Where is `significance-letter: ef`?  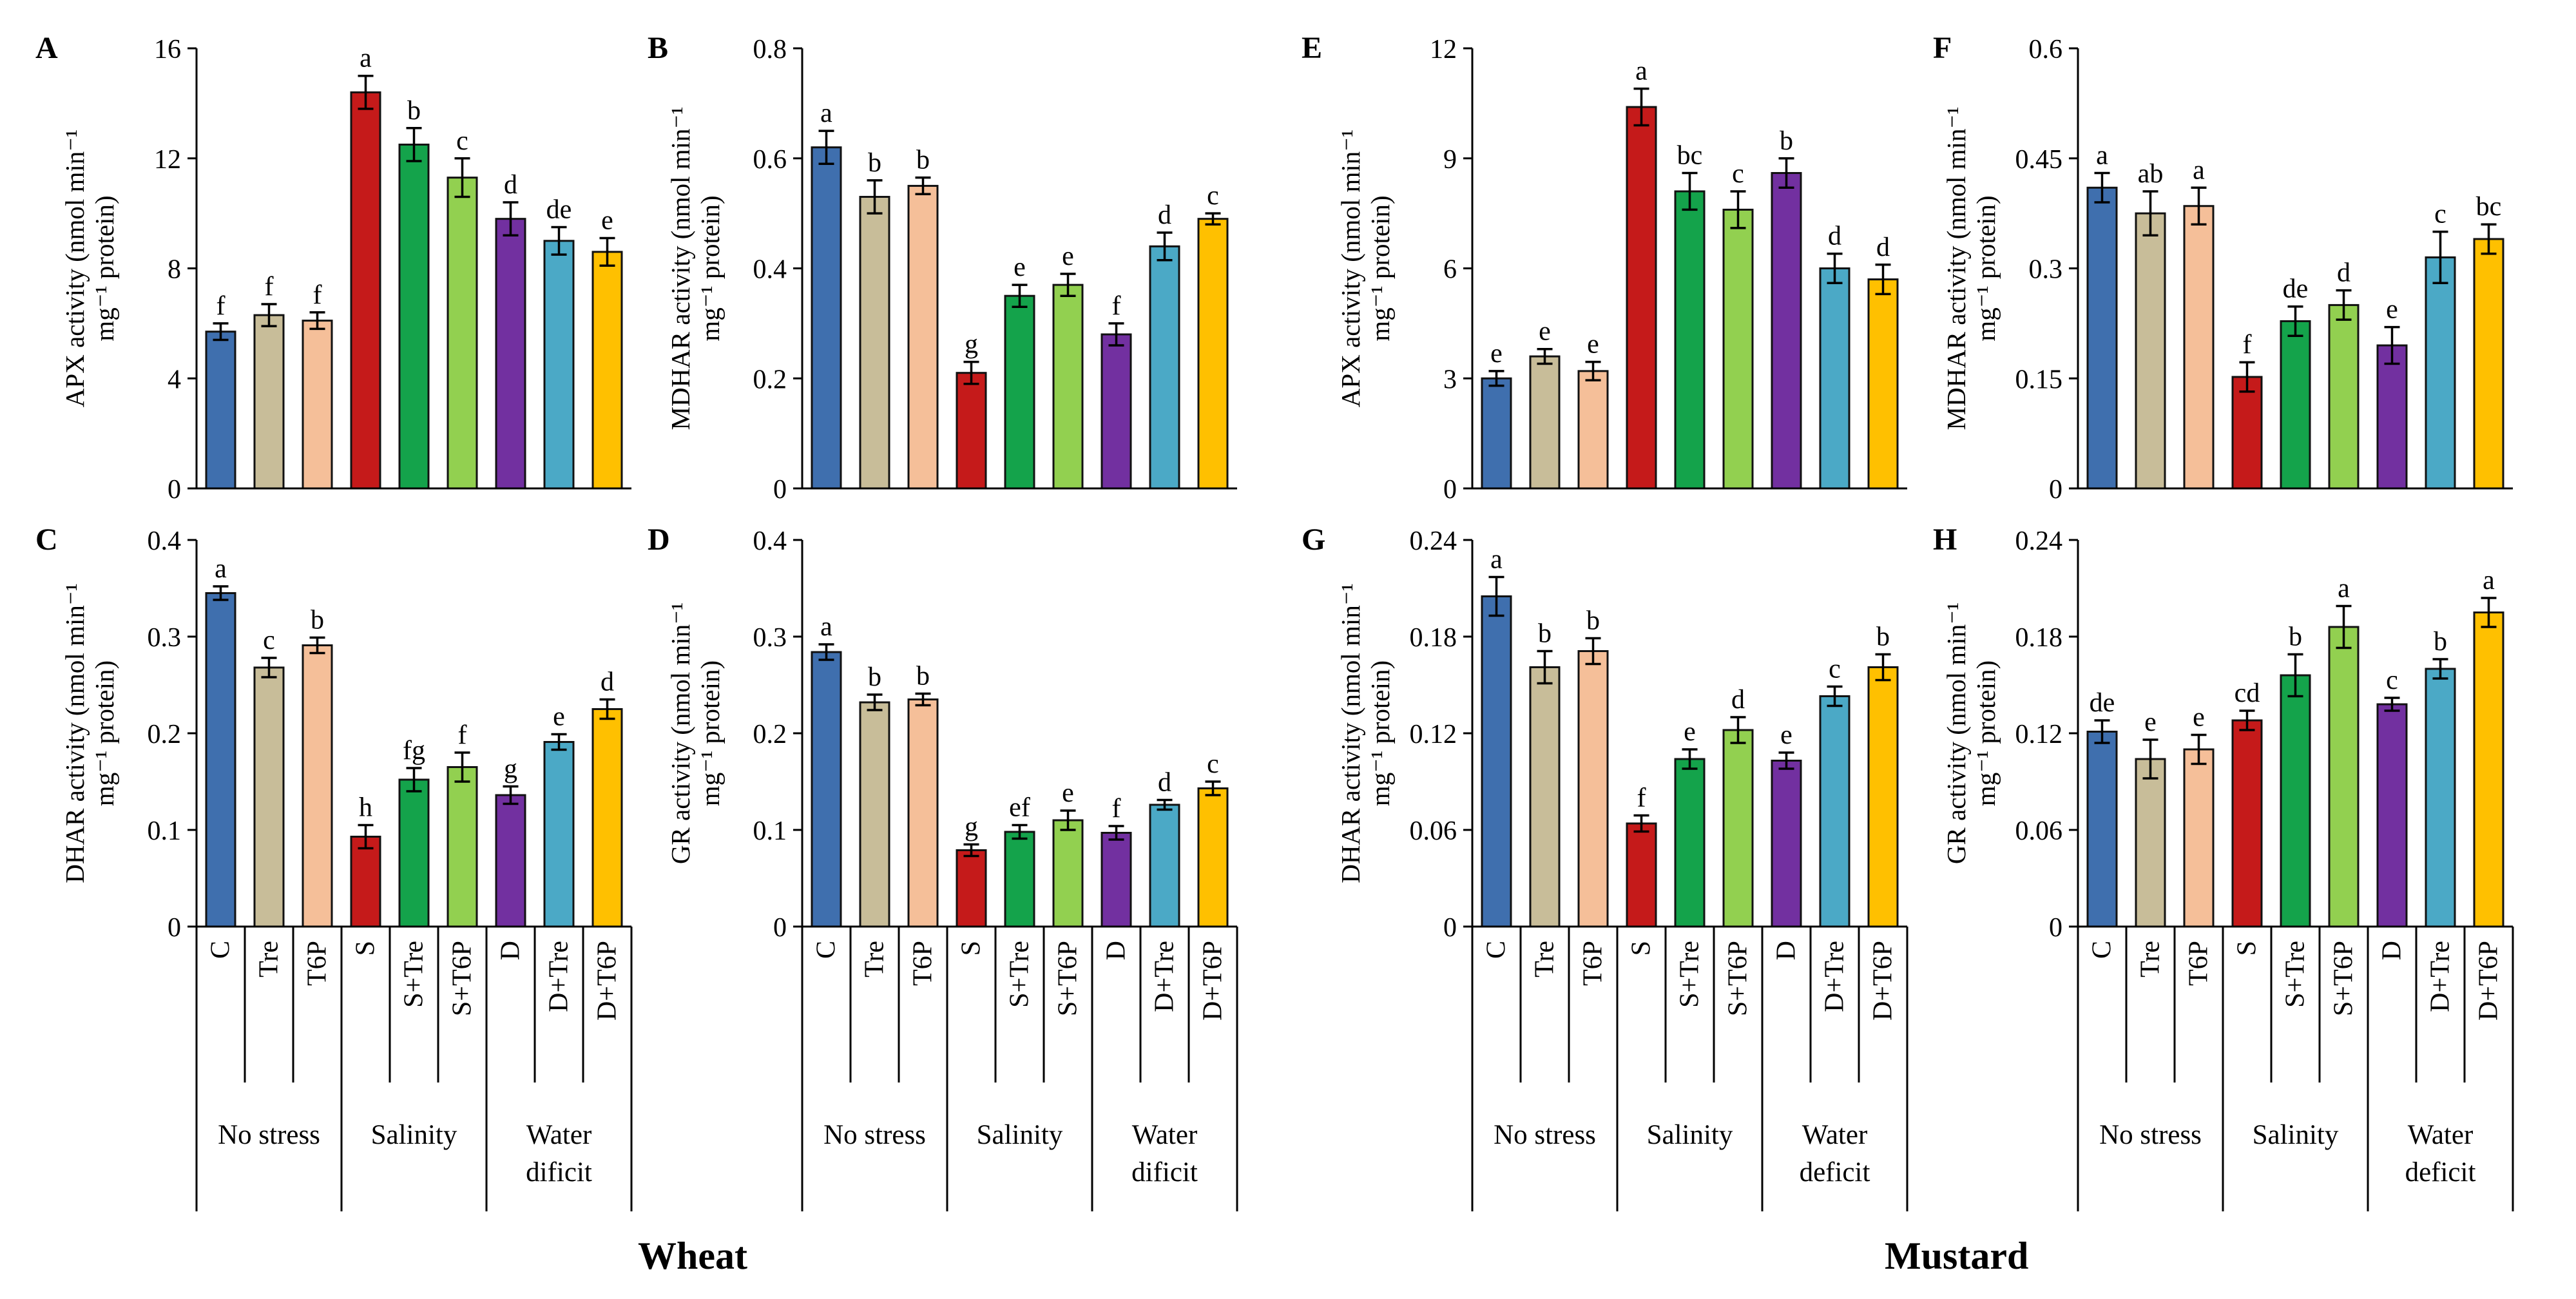 significance-letter: ef is located at coordinates (1020, 808).